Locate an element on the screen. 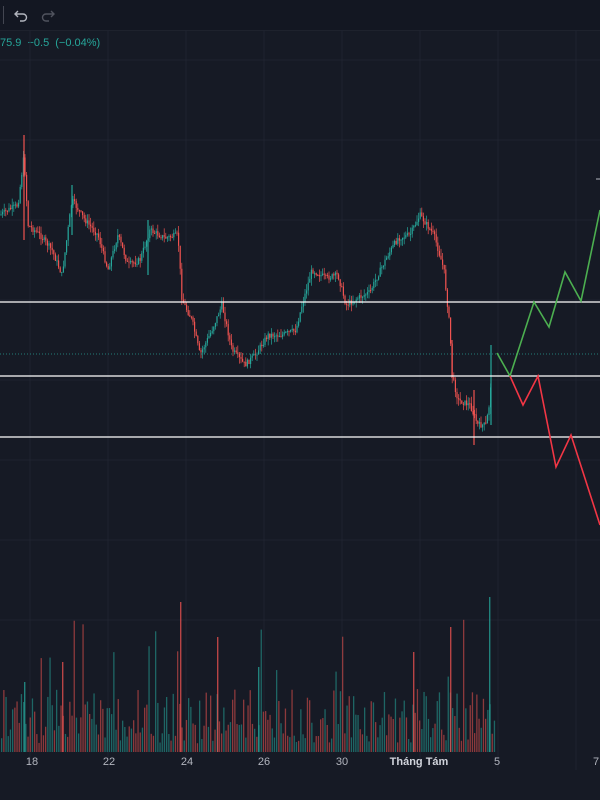 This screenshot has width=600, height=800. bullish-projection-path is located at coordinates (548, 293).